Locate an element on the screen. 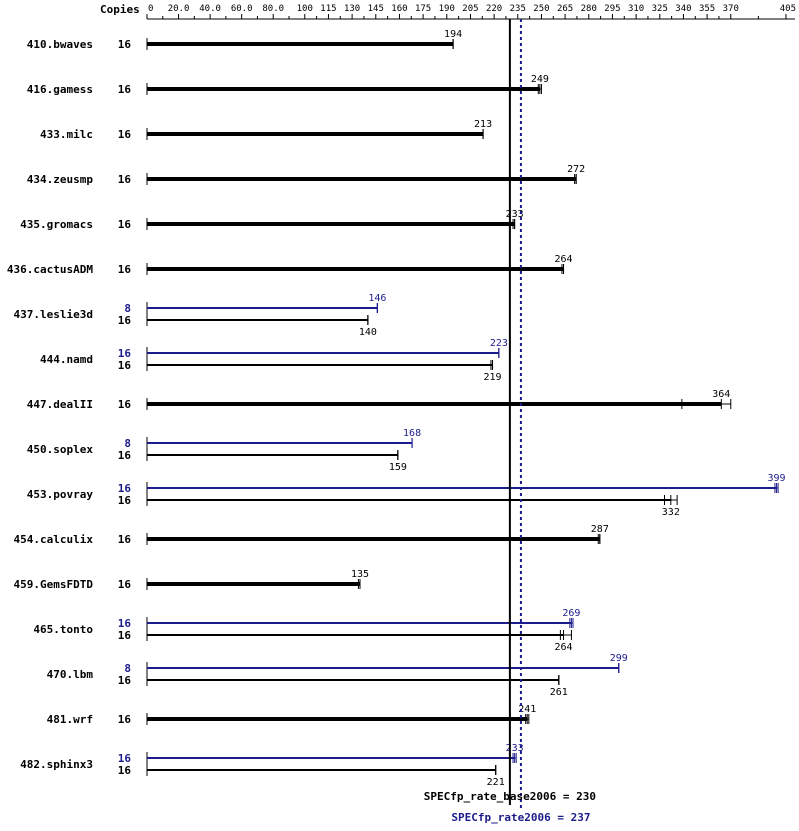  x-tick-label: 325 is located at coordinates (660, 9).